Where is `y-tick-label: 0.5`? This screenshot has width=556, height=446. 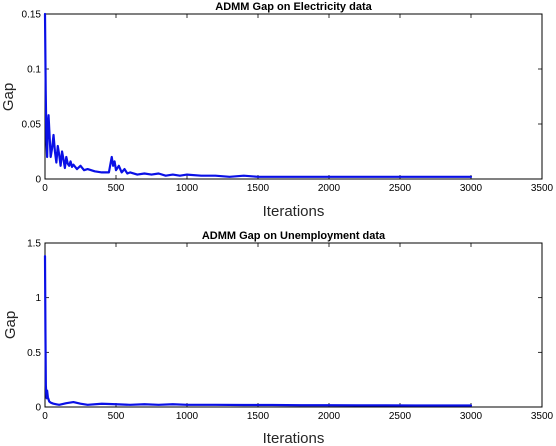
y-tick-label: 0.5 is located at coordinates (34, 353).